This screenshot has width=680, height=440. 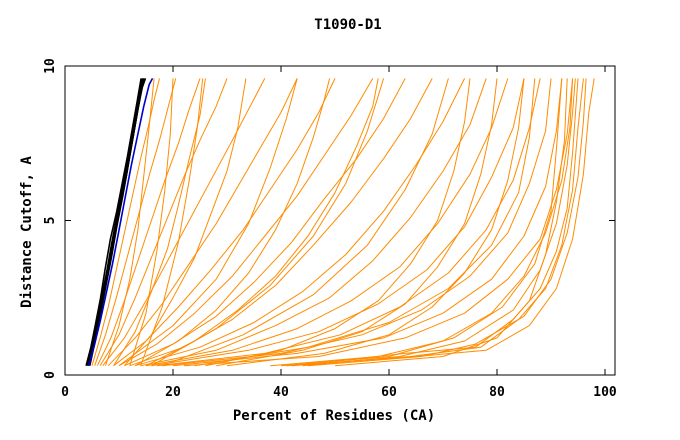 I want to click on x-tick-label: 100, so click(x=605, y=392).